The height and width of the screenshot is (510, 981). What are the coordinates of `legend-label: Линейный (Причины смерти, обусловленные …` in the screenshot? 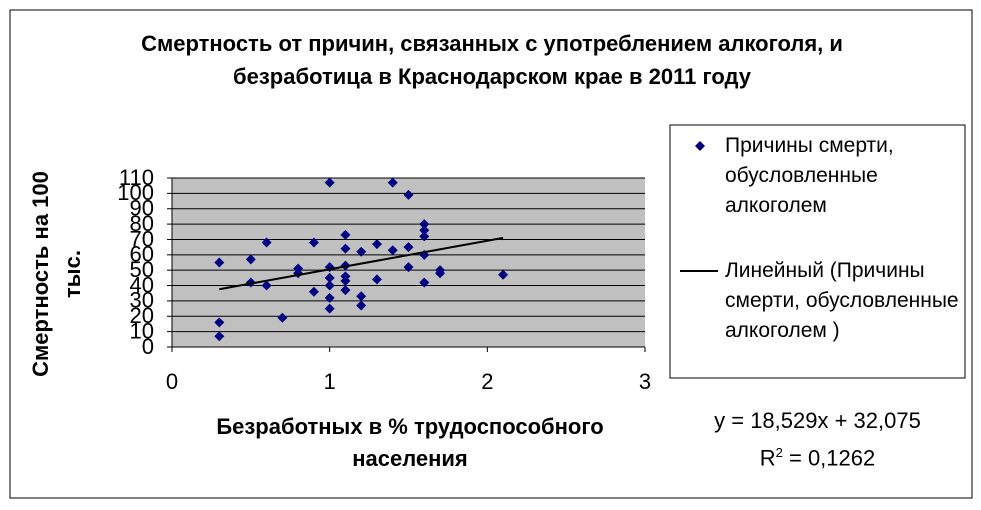 It's located at (842, 300).